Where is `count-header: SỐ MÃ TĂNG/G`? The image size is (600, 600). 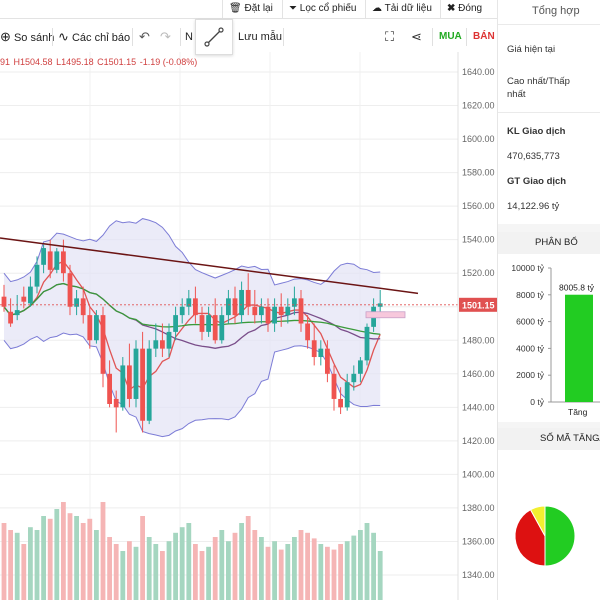
count-header: SỐ MÃ TĂNG/G is located at coordinates (549, 439).